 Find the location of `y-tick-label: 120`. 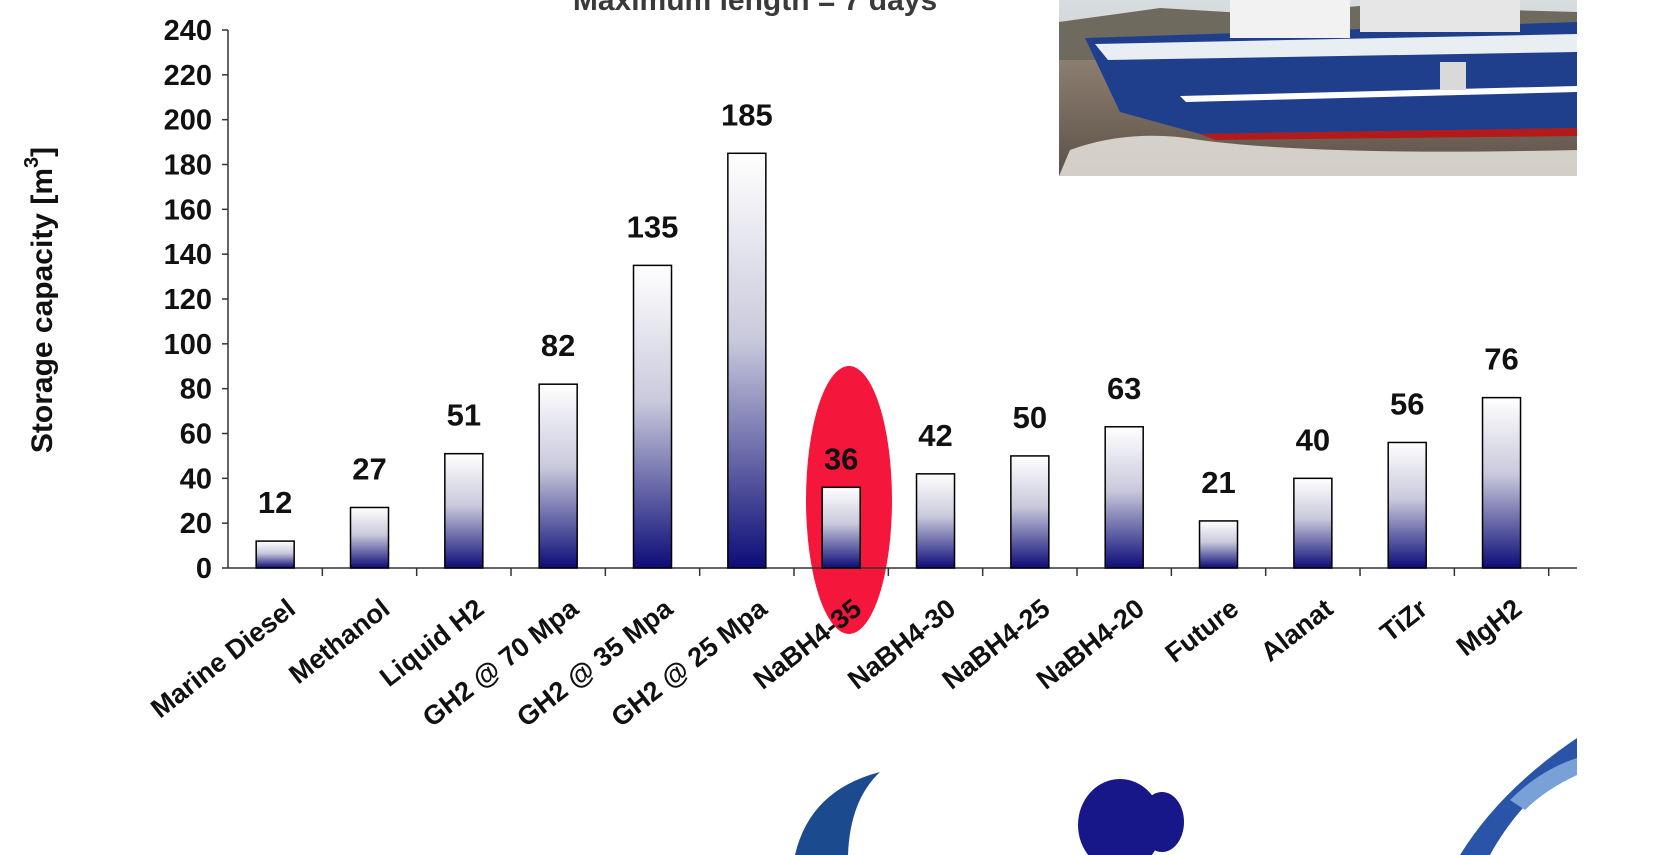

y-tick-label: 120 is located at coordinates (188, 300).